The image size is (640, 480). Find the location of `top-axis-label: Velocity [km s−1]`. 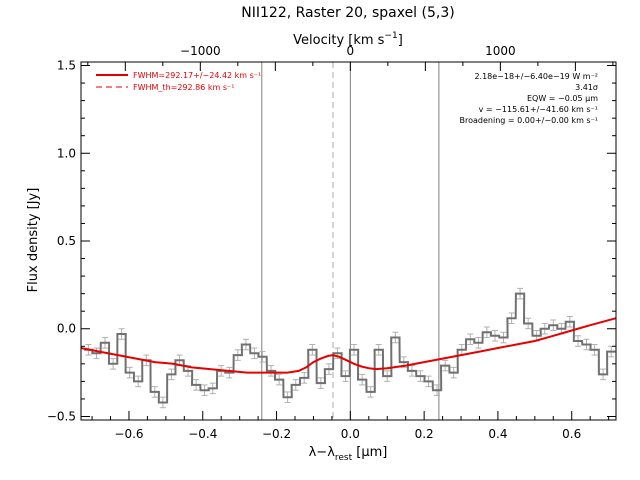

top-axis-label: Velocity [km s−1] is located at coordinates (348, 39).